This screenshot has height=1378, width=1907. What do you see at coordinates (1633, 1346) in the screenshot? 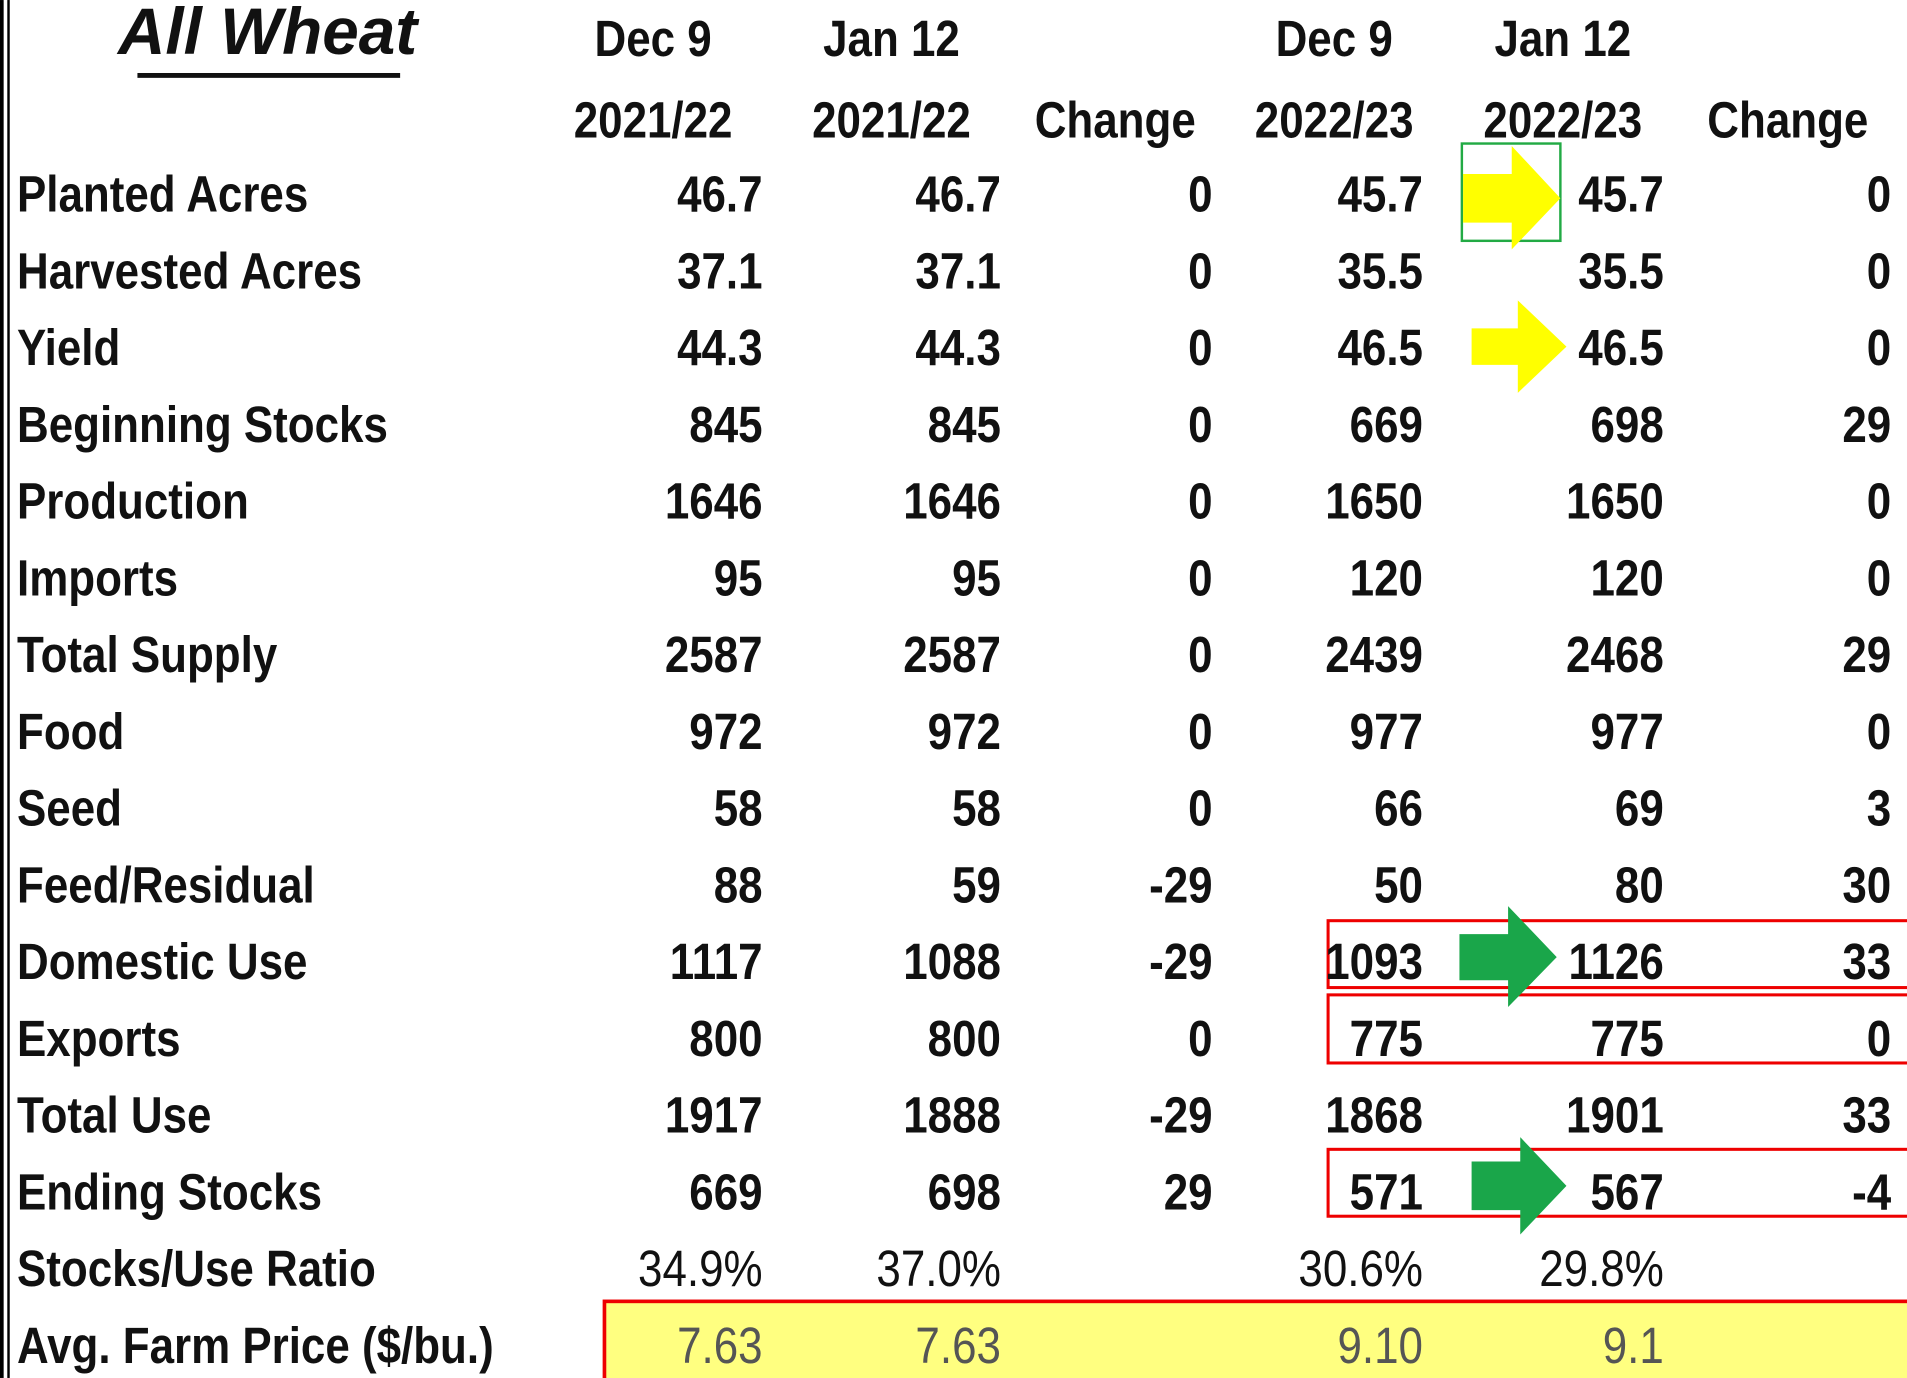
I see `cell: 9.1` at bounding box center [1633, 1346].